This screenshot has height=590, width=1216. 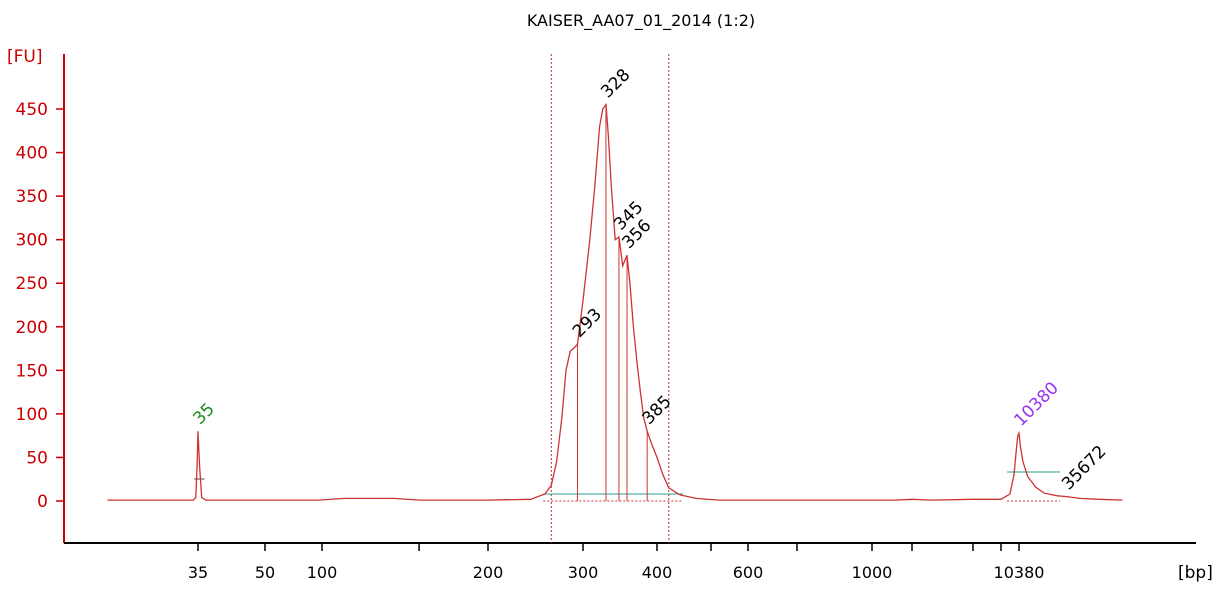 What do you see at coordinates (32, 110) in the screenshot?
I see `y-tick-label: 450` at bounding box center [32, 110].